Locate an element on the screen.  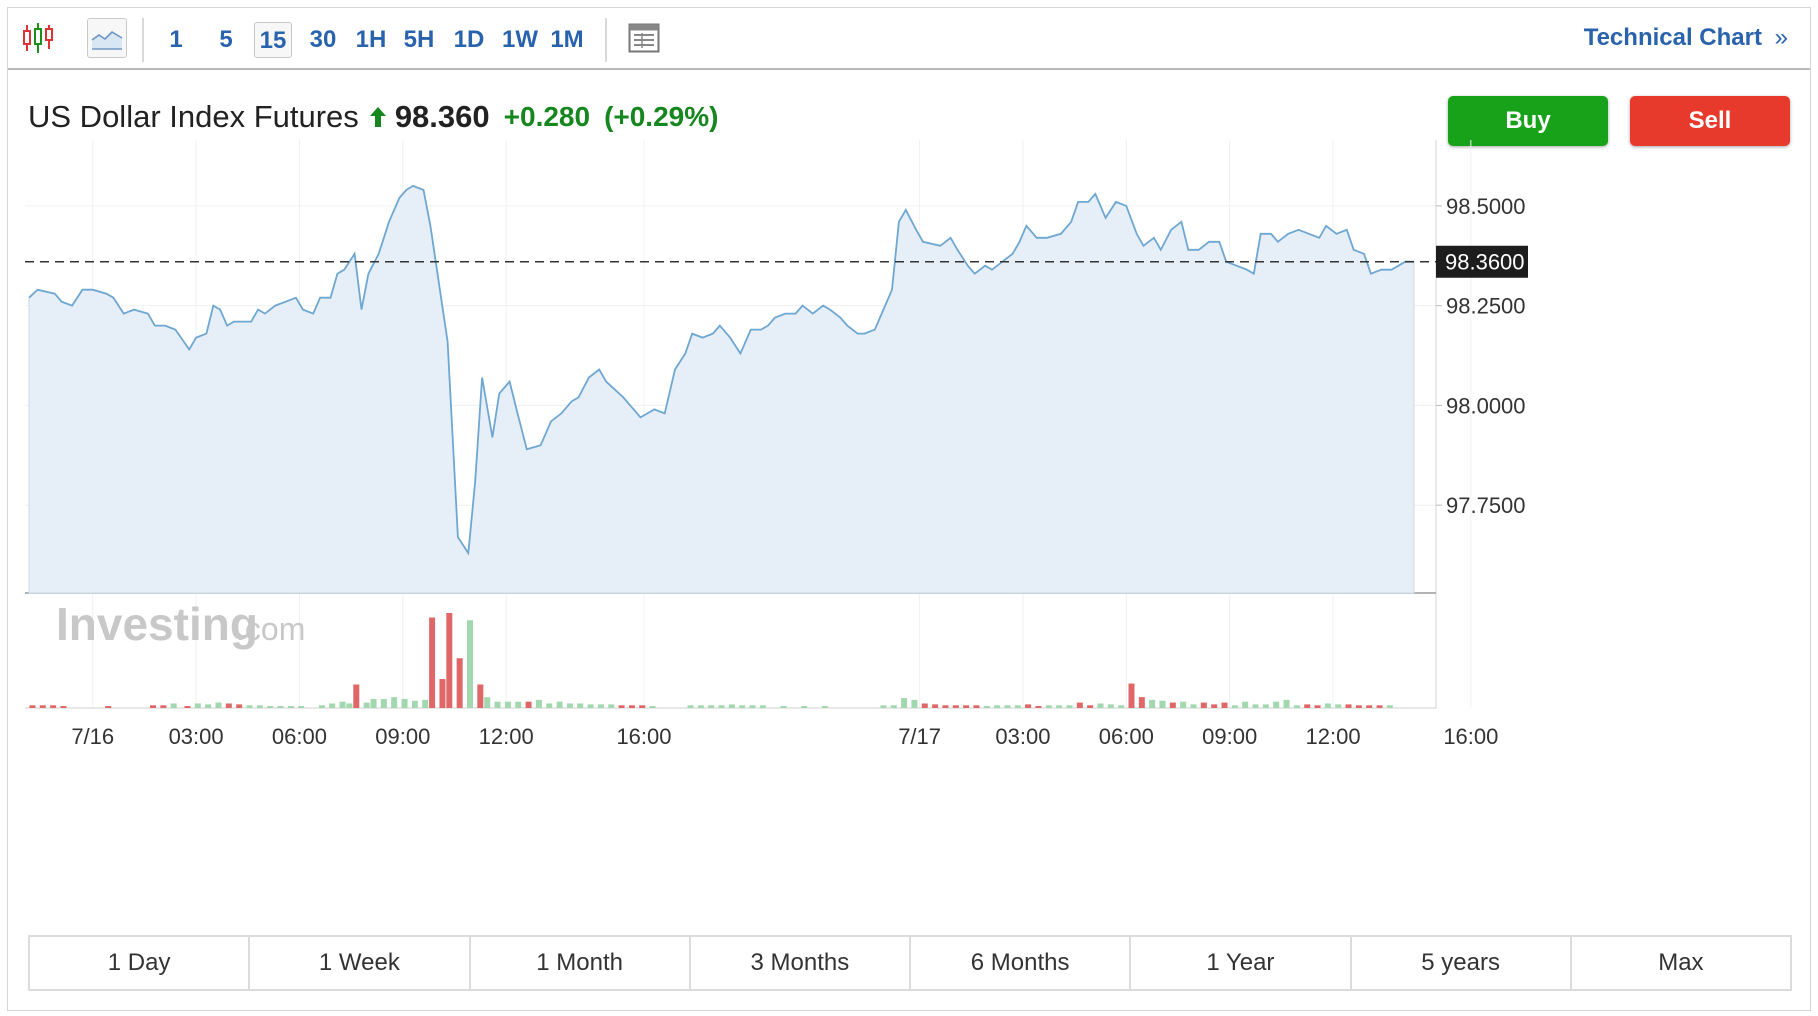
interval-5h: 5H is located at coordinates (419, 39).